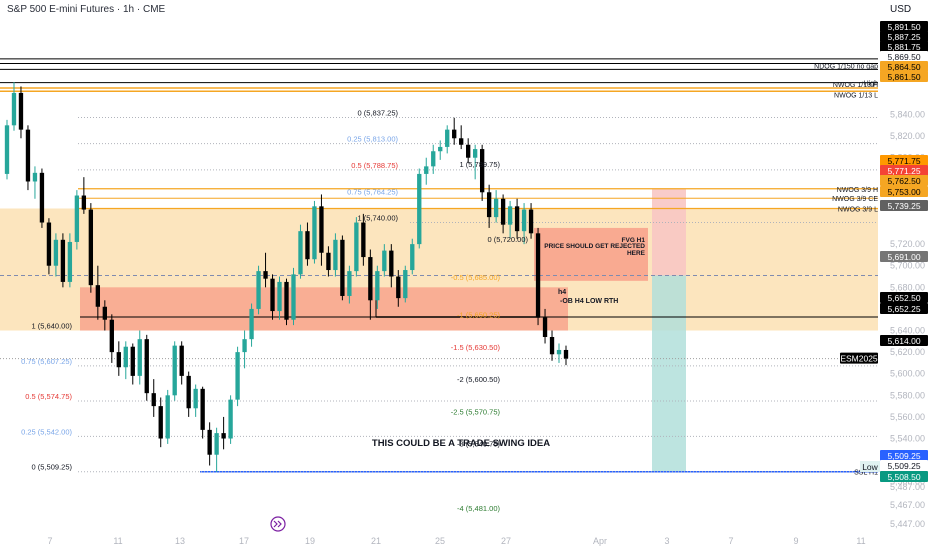  What do you see at coordinates (857, 190) in the screenshot?
I see `level-label: NWOG 3/9 H` at bounding box center [857, 190].